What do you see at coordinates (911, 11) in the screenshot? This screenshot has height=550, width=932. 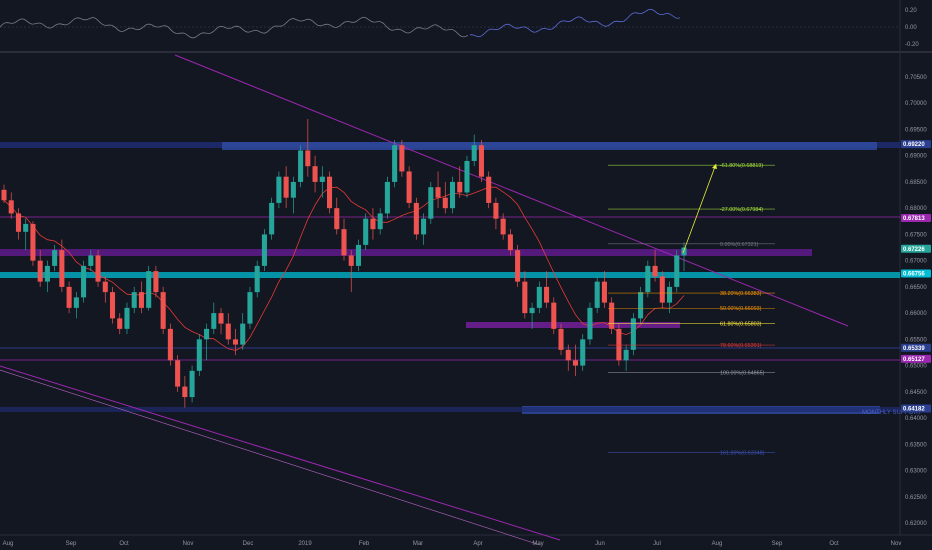 I see `oscillator-tick-label: 0.20` at bounding box center [911, 11].